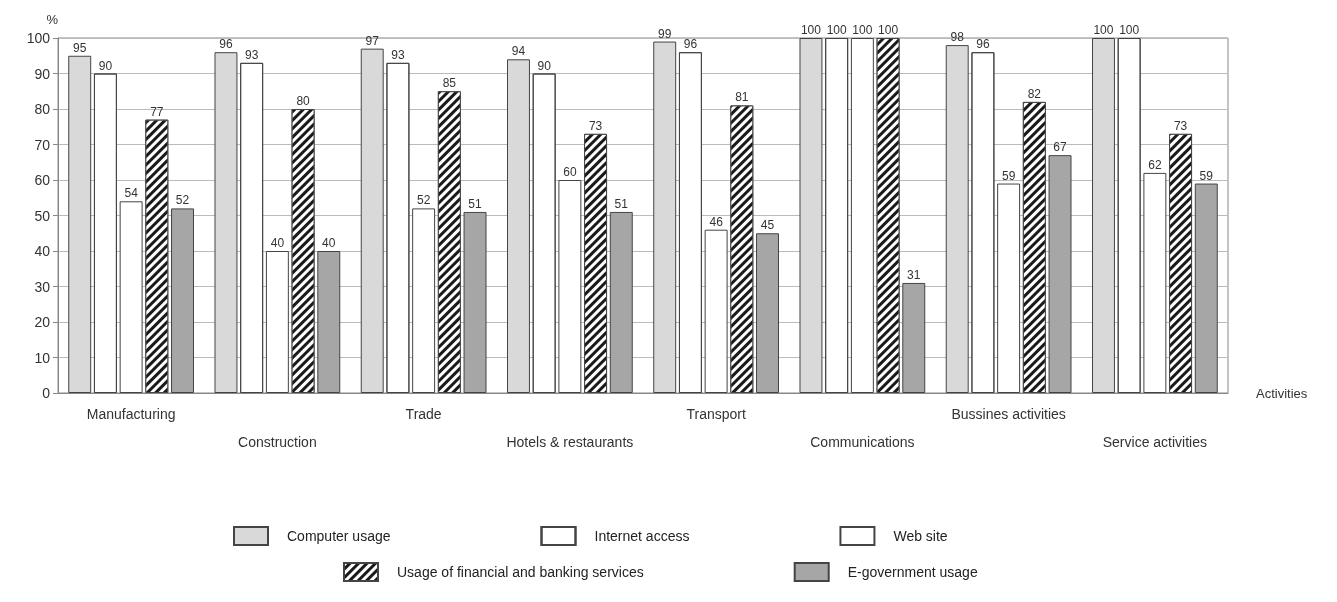 Image resolution: width=1337 pixels, height=602 pixels. Describe the element at coordinates (42, 109) in the screenshot. I see `y-tick-label: 80` at that location.